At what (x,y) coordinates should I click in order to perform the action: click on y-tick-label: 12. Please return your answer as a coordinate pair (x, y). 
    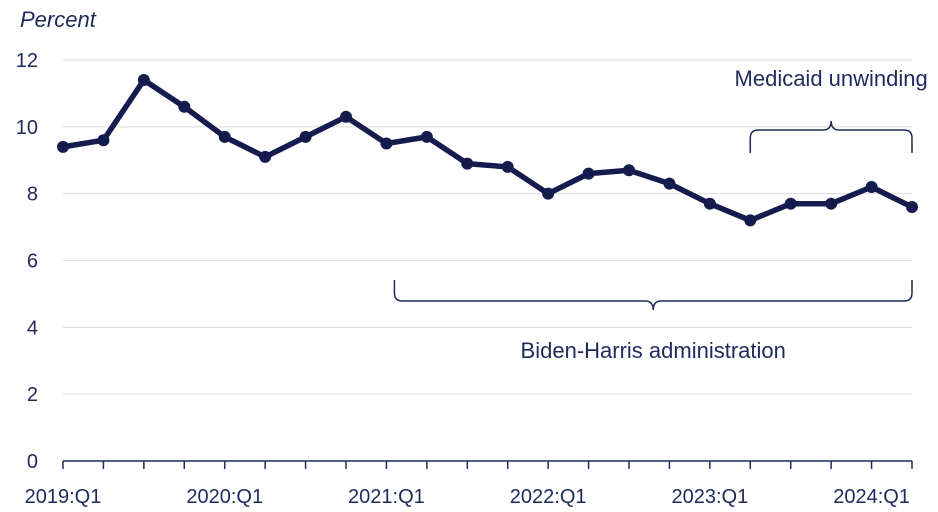
    Looking at the image, I should click on (27, 61).